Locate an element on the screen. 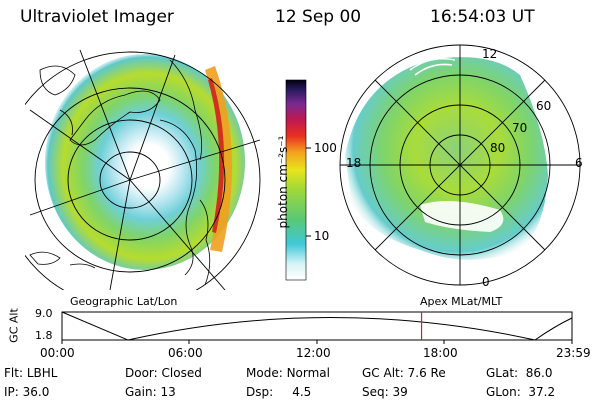 Image resolution: width=600 pixels, height=400 pixels. mlat-label-60: 60 is located at coordinates (544, 106).